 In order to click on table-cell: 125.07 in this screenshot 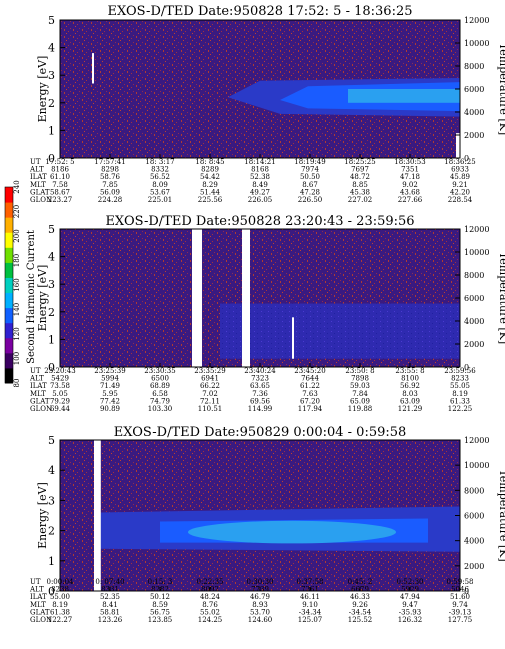, I will do `click(310, 620)`.